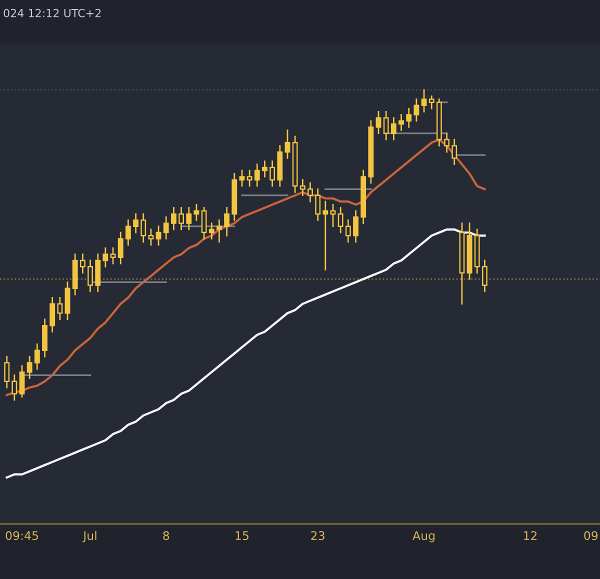 The height and width of the screenshot is (579, 600). Describe the element at coordinates (52, 13) in the screenshot. I see `text: 024 12:12 UTC+2` at that location.